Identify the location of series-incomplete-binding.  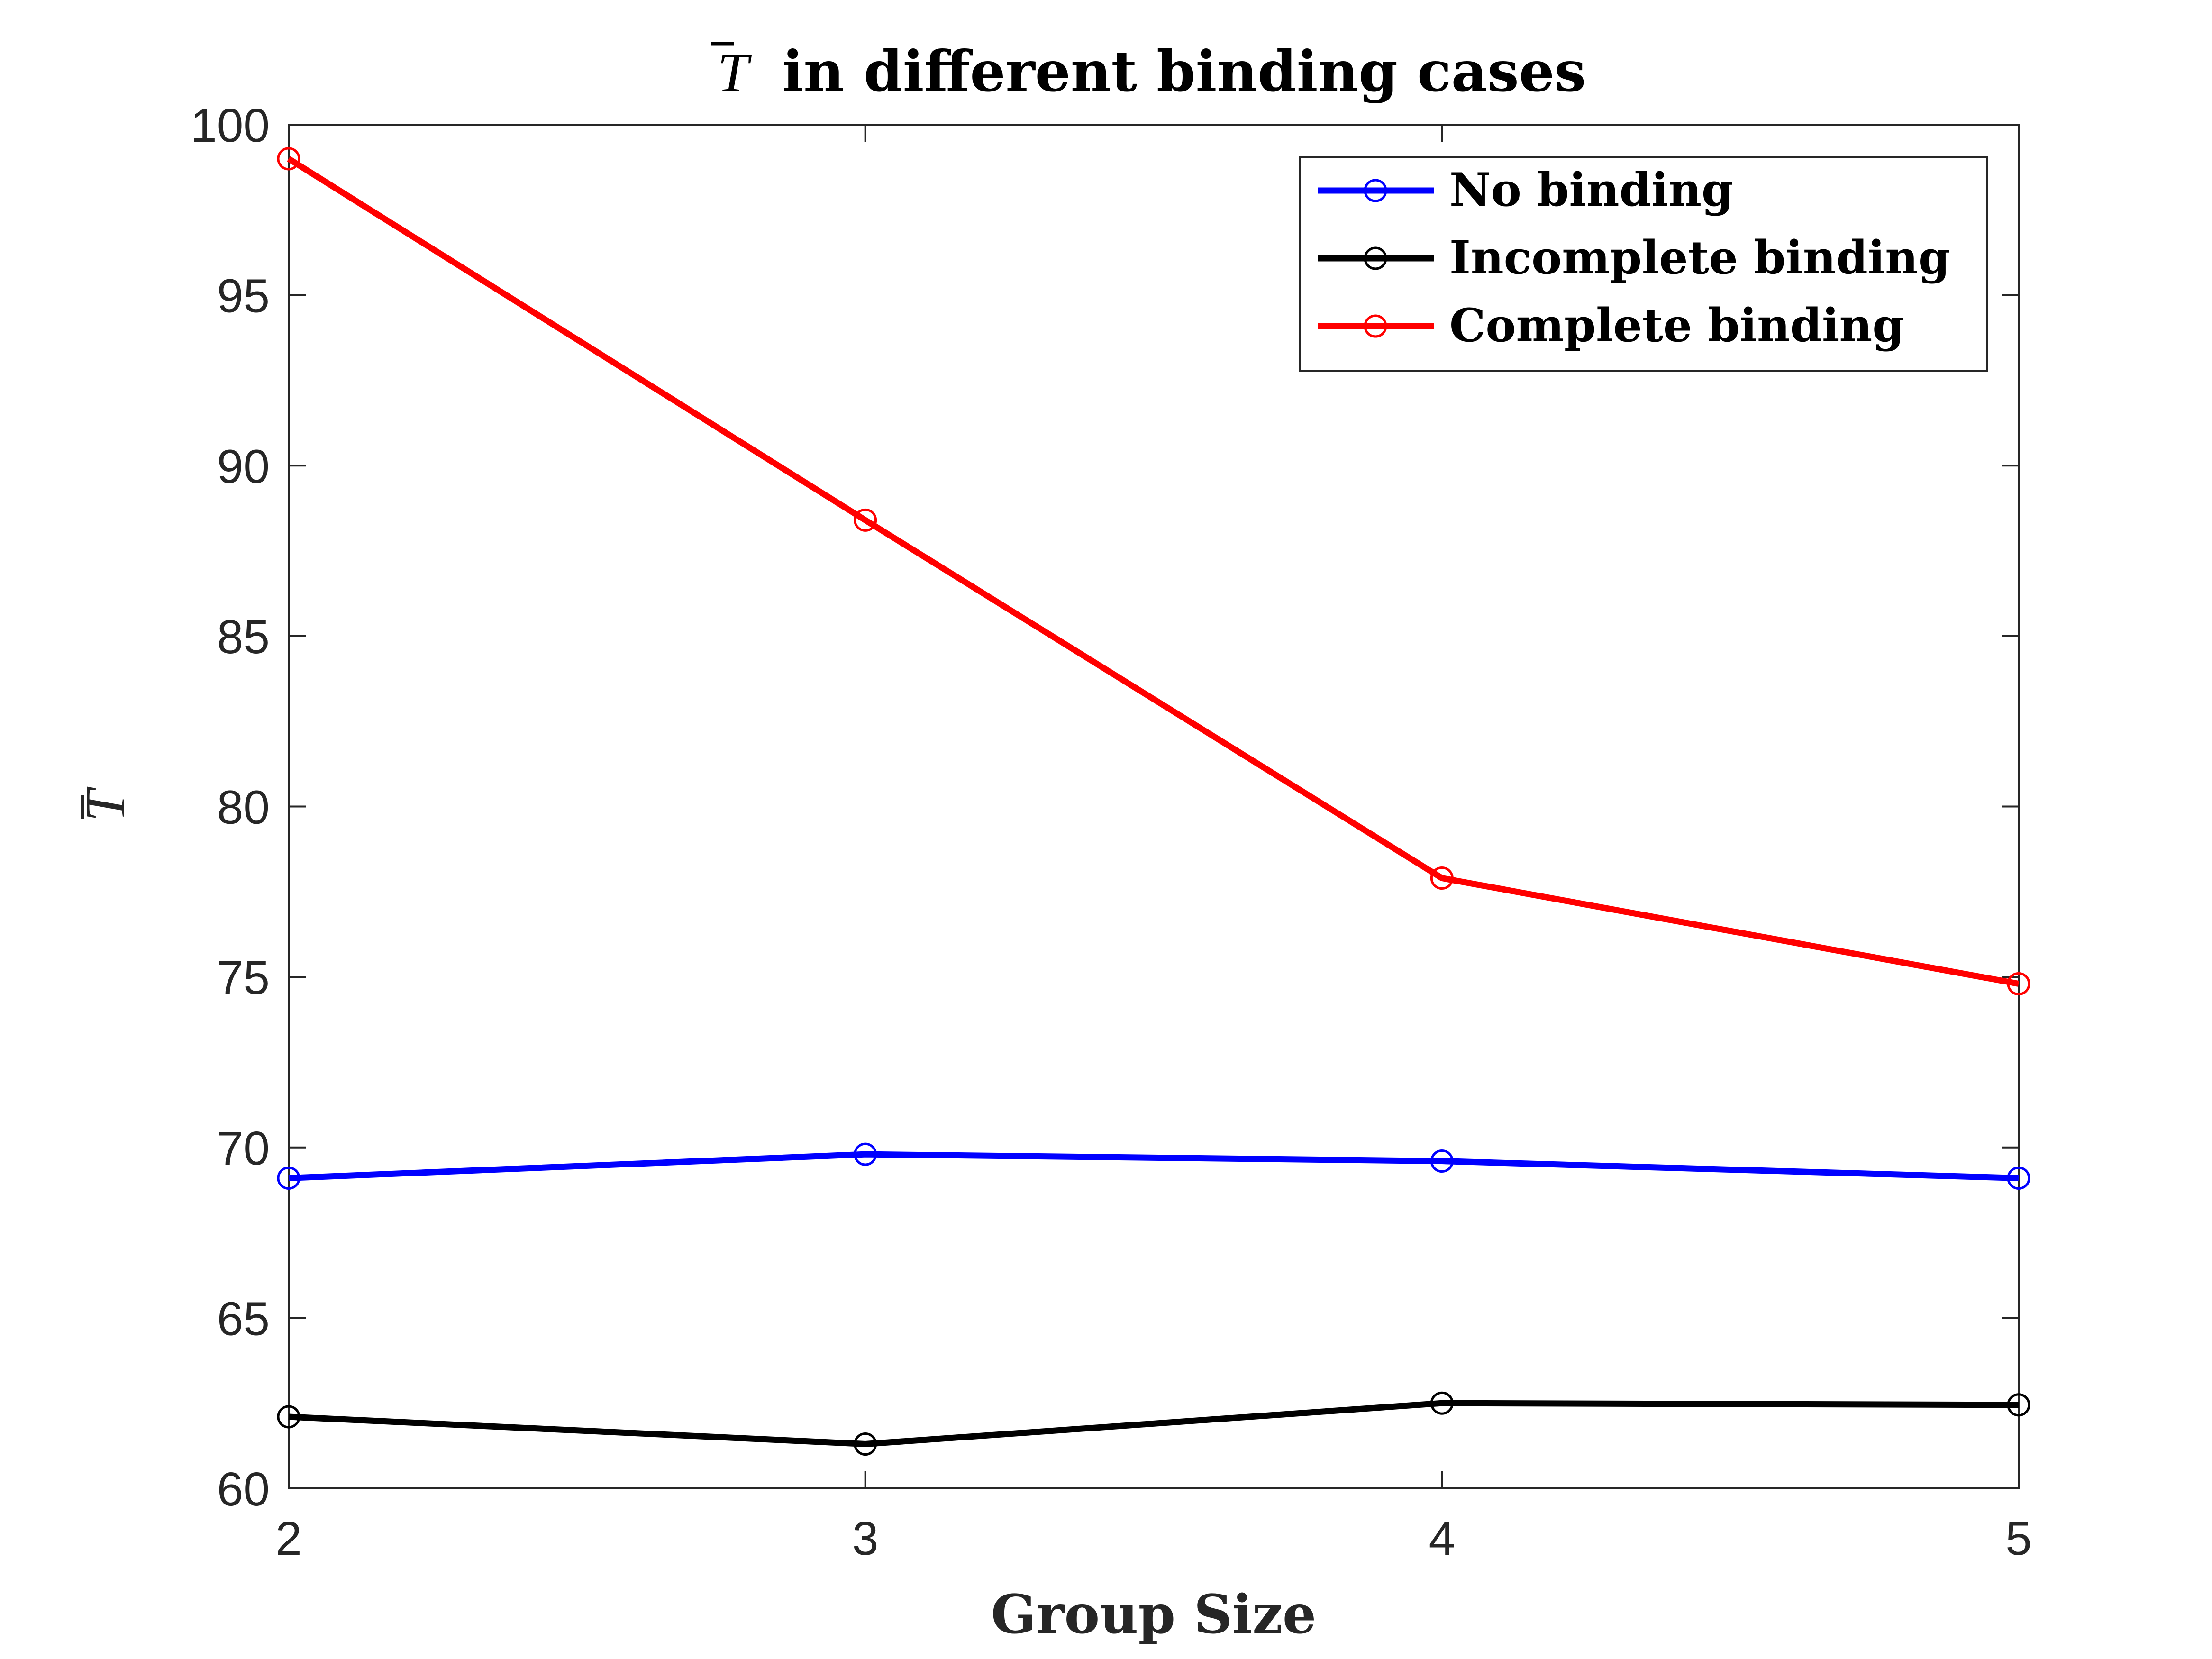
(1153, 1423).